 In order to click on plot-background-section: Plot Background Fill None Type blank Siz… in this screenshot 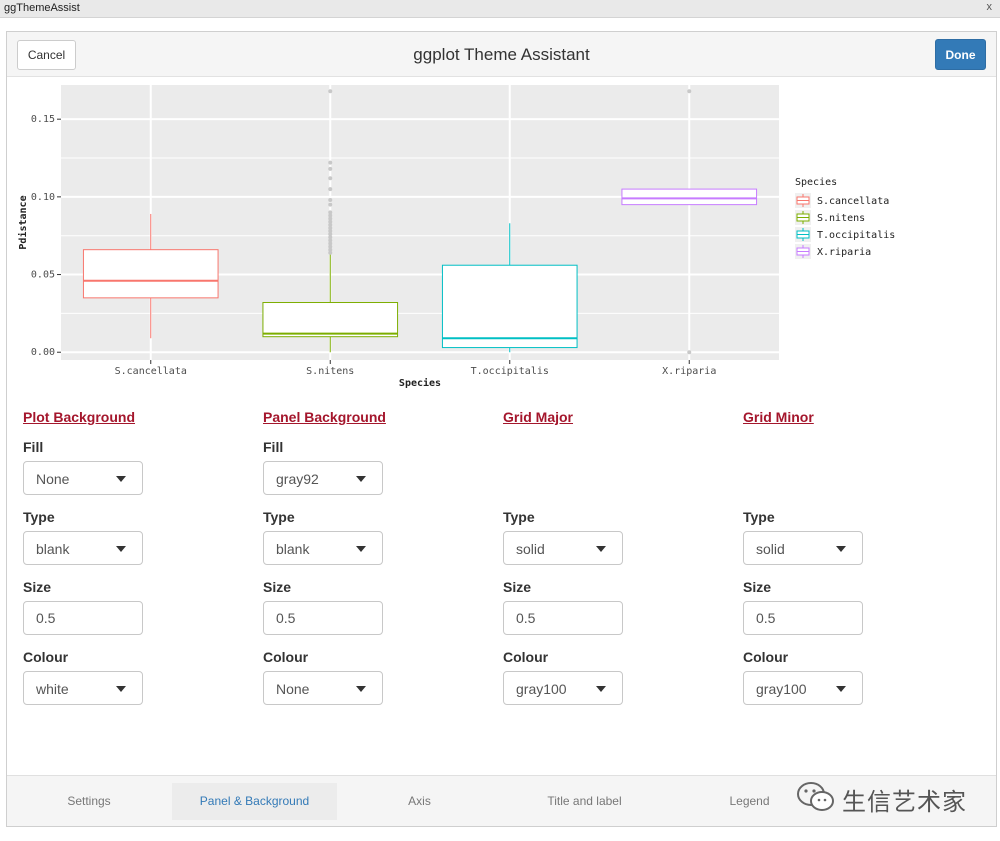, I will do `click(114, 564)`.